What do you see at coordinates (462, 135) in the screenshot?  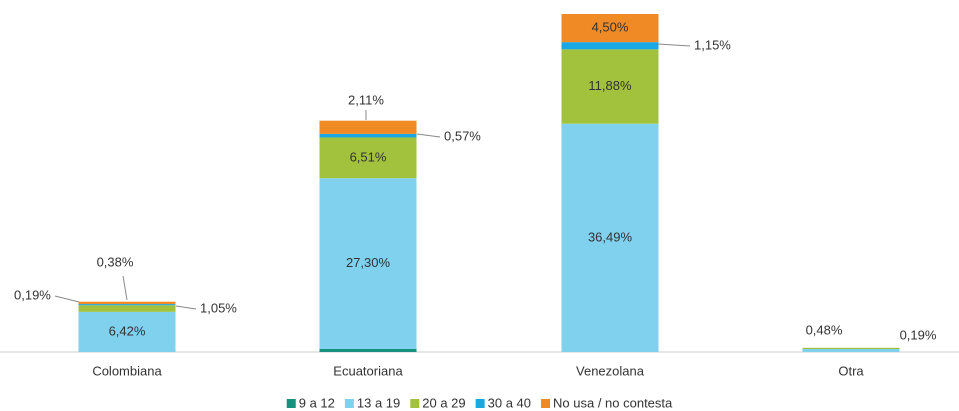 I see `value-label: 0,57%` at bounding box center [462, 135].